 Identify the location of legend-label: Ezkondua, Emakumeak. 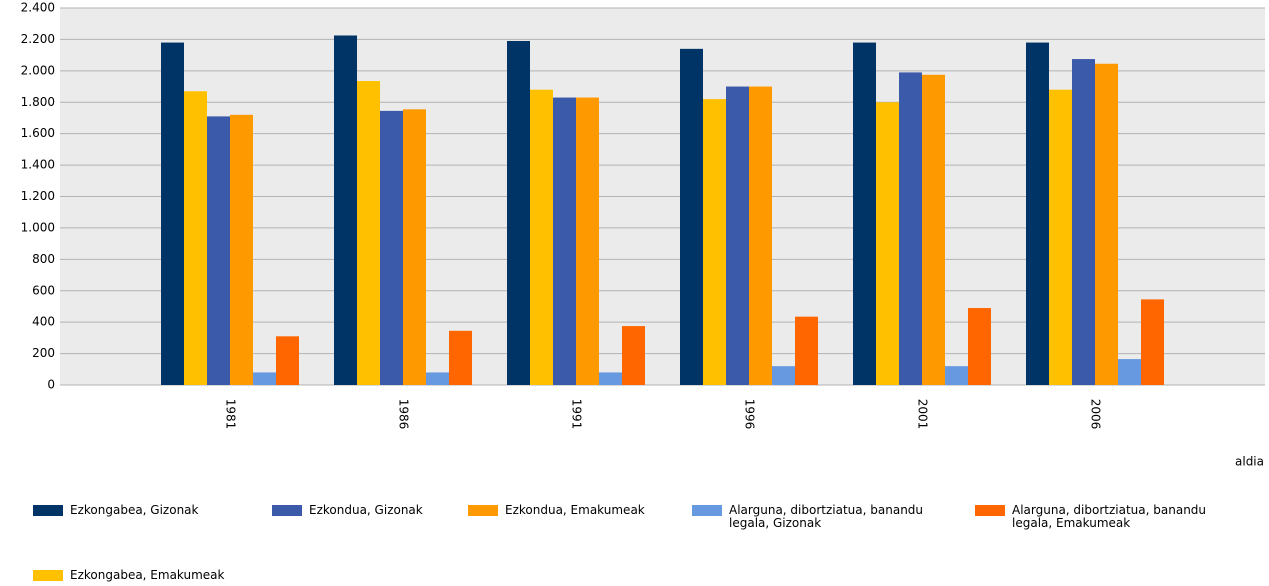
(575, 510).